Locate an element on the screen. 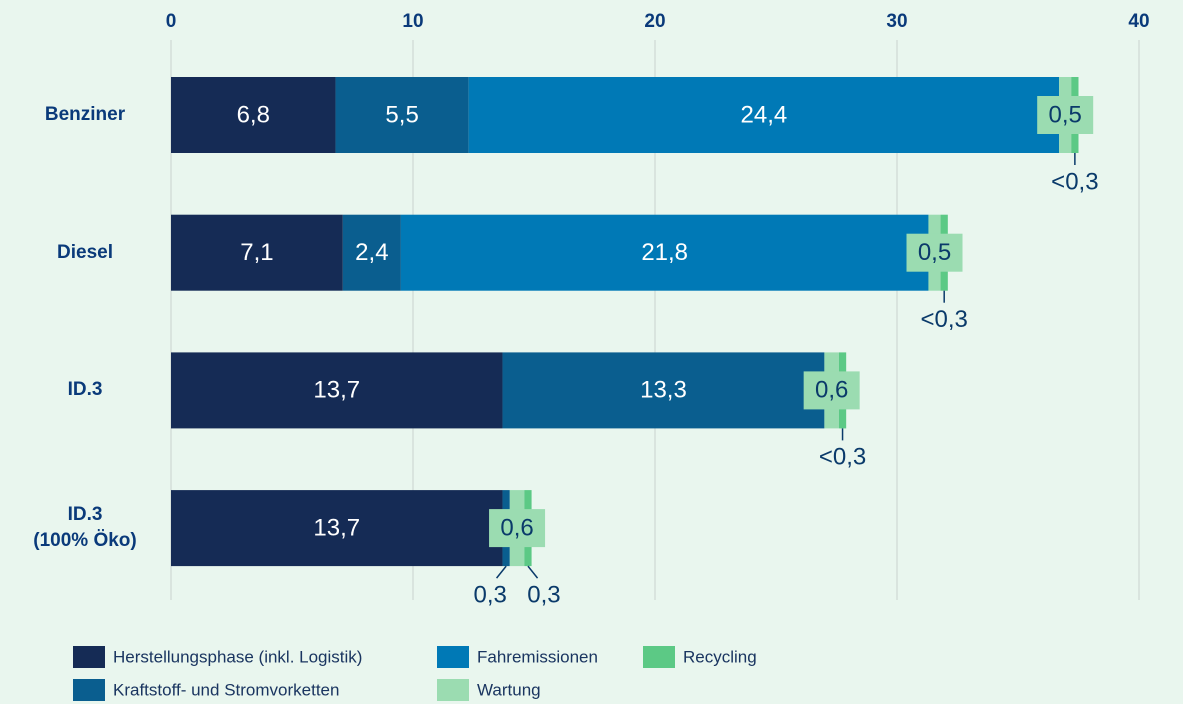  category-label: Benziner is located at coordinates (85, 114).